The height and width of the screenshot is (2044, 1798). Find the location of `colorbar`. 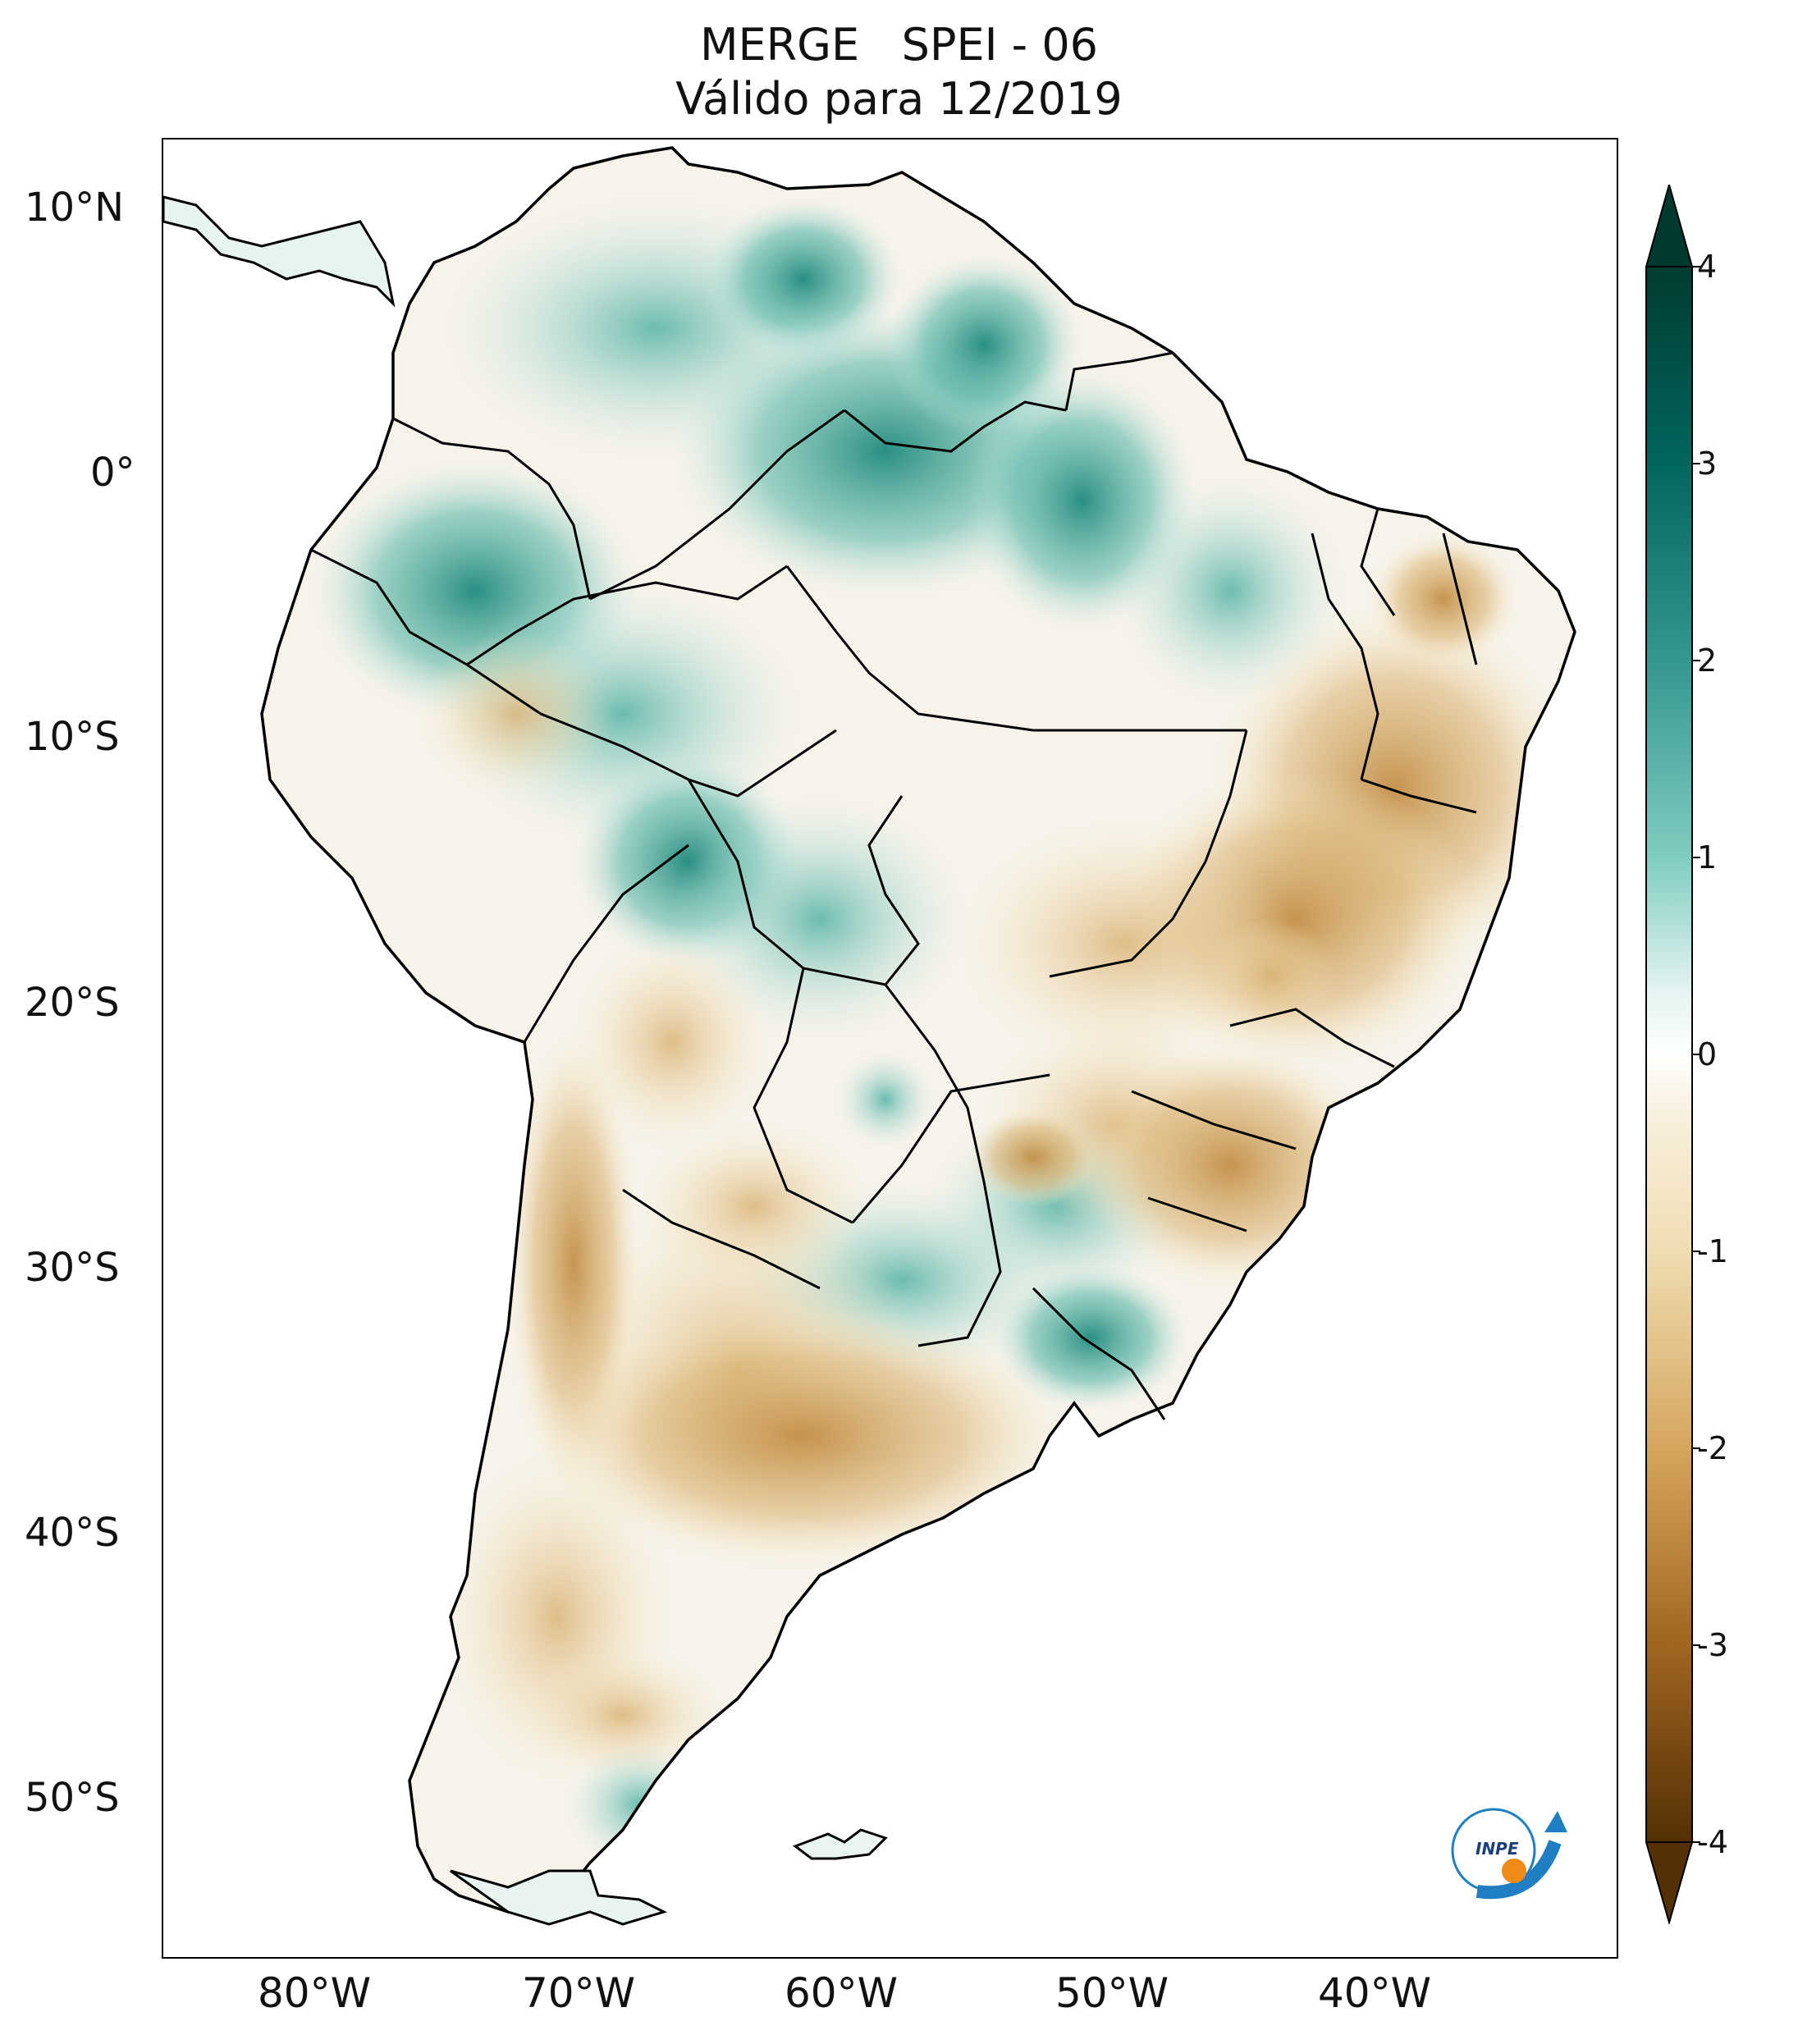

colorbar is located at coordinates (1672, 1054).